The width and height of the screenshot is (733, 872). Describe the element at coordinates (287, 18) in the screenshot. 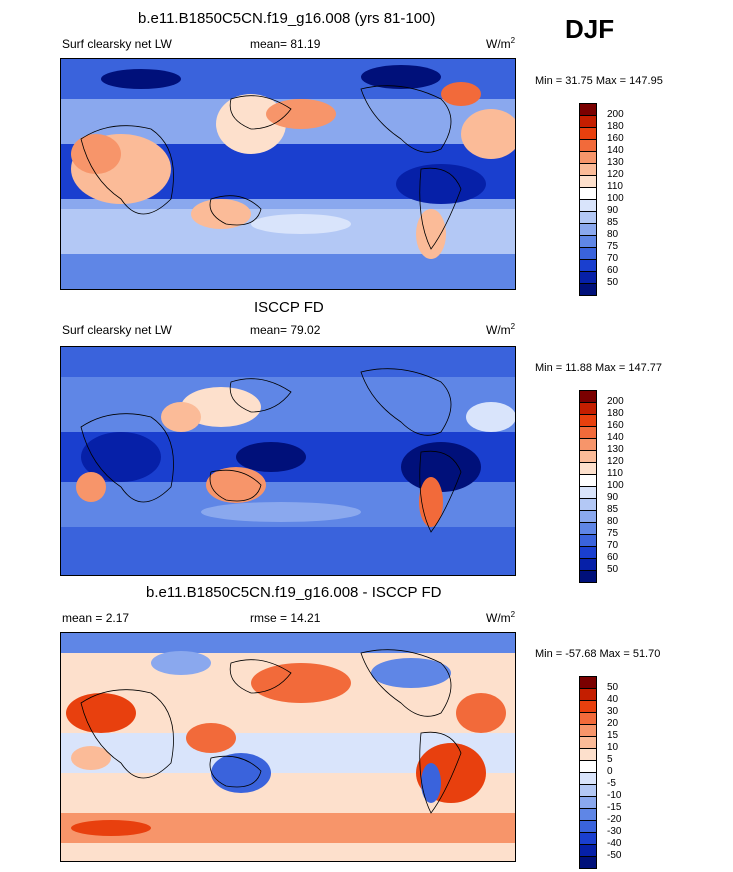

I see `panel1-title: b.e11.B1850C5CN.f19_g16.008 (yrs 81-100)` at that location.